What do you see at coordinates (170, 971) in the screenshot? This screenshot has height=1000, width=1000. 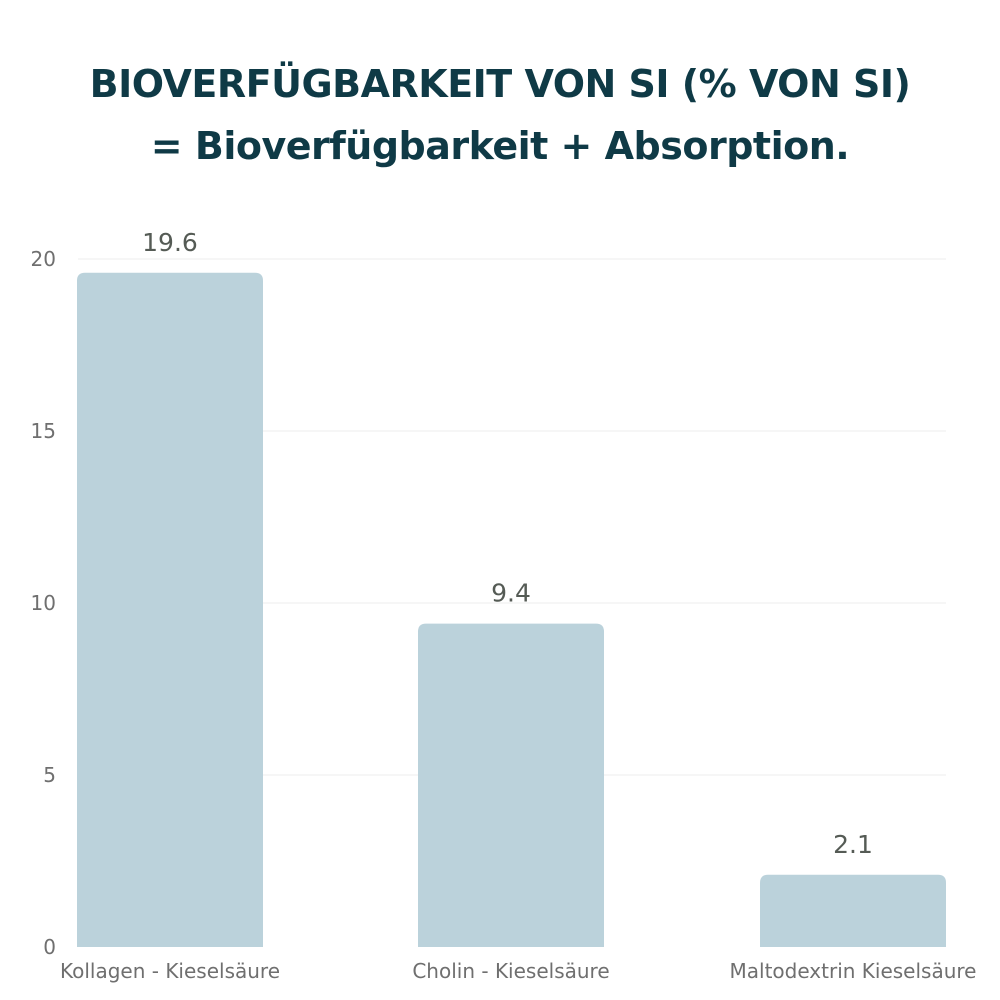 I see `category-label: Kollagen - Kieselsäure` at bounding box center [170, 971].